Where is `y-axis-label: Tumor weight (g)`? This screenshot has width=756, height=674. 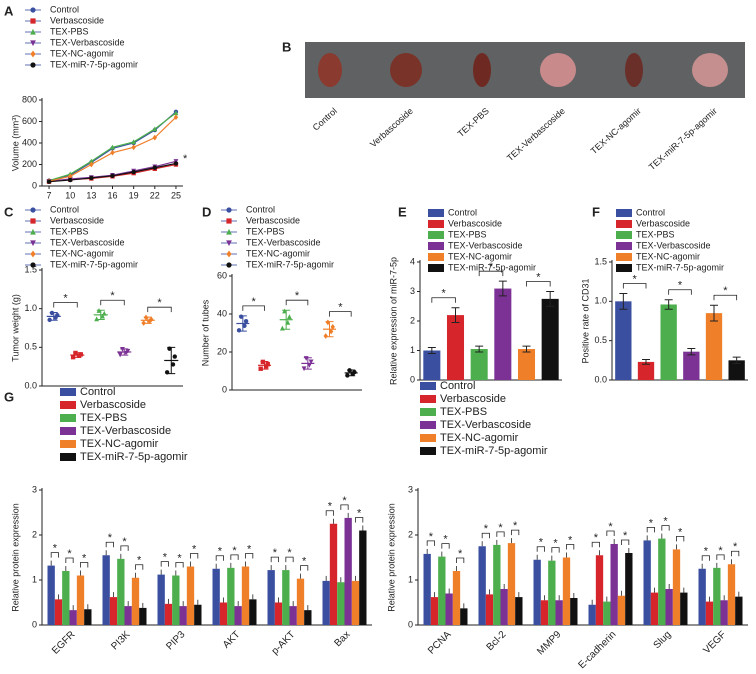 y-axis-label: Tumor weight (g) is located at coordinates (15, 328).